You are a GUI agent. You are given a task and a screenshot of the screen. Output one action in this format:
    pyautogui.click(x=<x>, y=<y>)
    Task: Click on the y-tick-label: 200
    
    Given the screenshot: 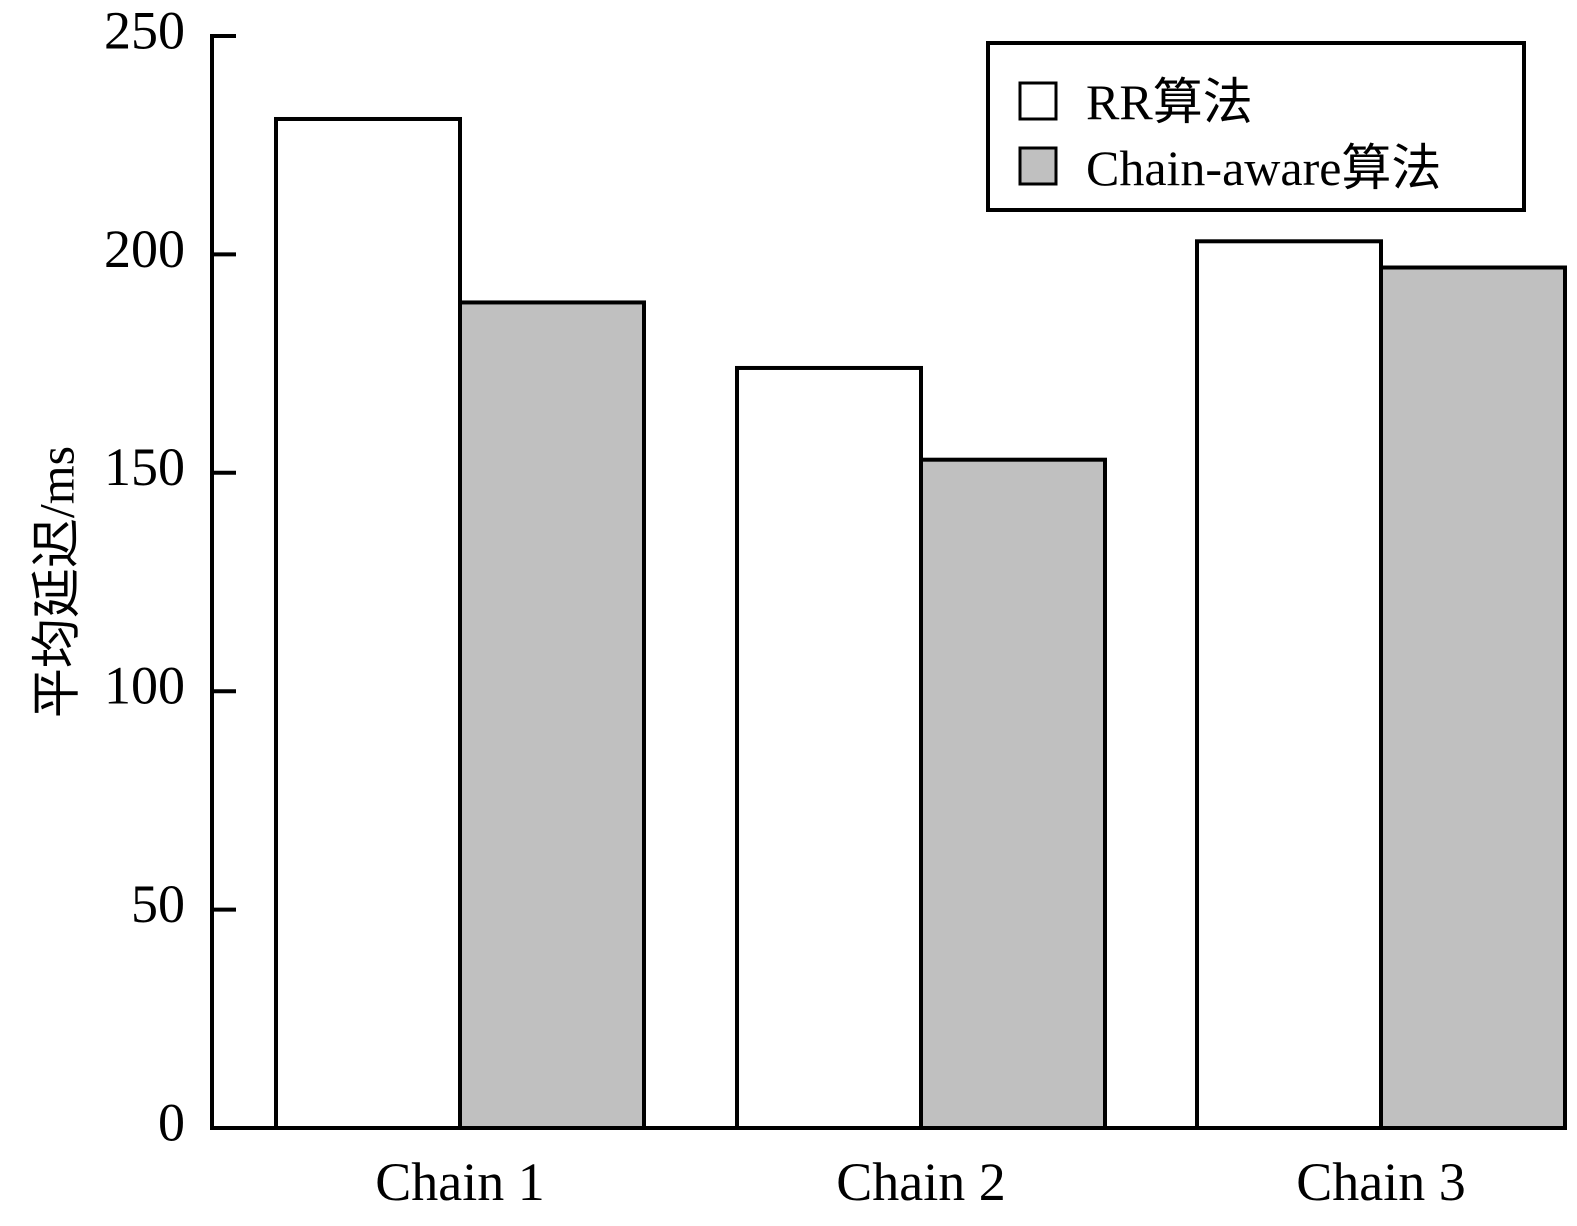 What is the action you would take?
    pyautogui.click(x=144, y=249)
    